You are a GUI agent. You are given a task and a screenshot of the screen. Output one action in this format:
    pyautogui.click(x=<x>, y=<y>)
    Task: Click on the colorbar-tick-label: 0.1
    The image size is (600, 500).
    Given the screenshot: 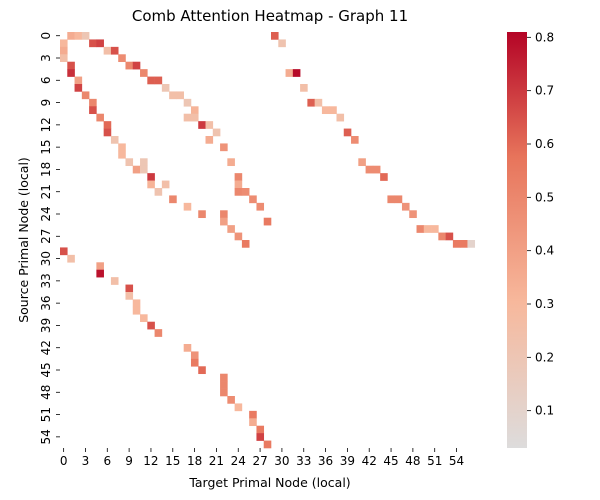 What is the action you would take?
    pyautogui.click(x=544, y=411)
    